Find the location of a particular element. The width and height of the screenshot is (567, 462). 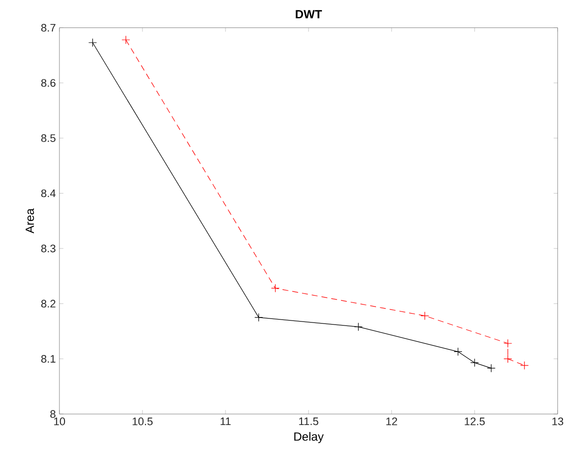

y-tick-label: 8.2 is located at coordinates (48, 304).